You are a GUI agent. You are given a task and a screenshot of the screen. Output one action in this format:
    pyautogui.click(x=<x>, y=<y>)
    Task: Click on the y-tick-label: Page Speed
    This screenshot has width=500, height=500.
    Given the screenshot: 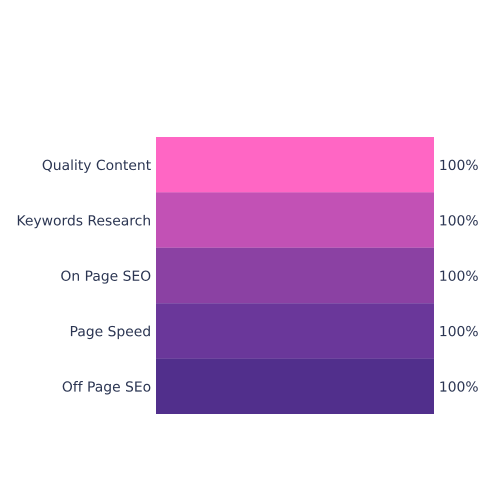 What is the action you would take?
    pyautogui.click(x=110, y=333)
    